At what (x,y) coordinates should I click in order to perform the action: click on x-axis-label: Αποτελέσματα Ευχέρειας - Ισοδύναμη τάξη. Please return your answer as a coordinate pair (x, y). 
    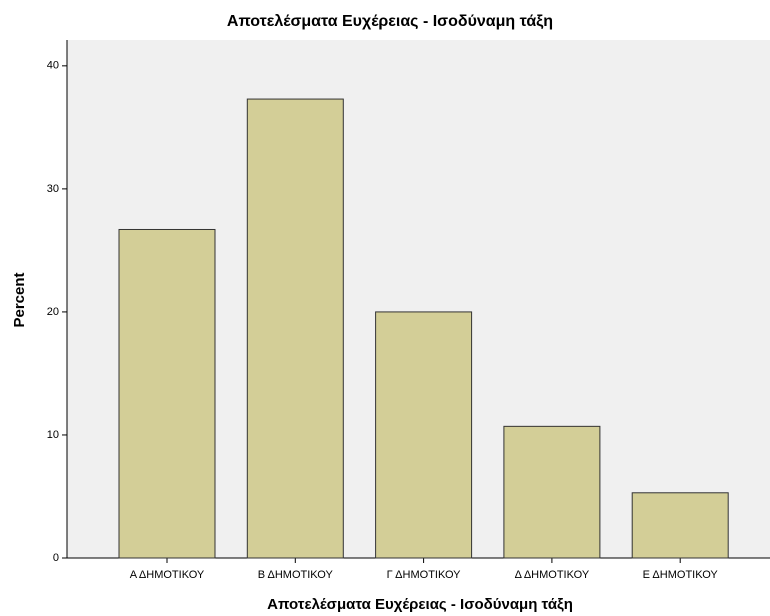
    Looking at the image, I should click on (420, 604).